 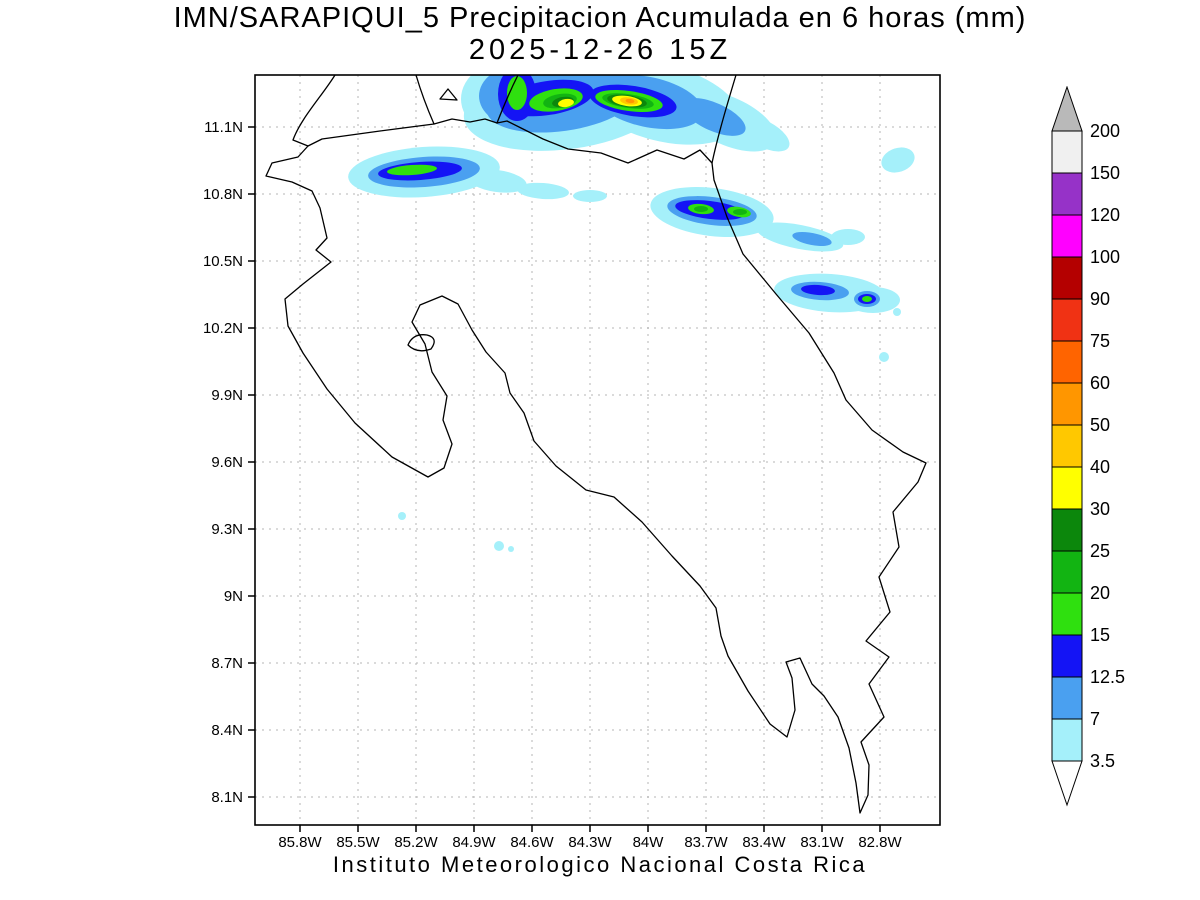 What do you see at coordinates (507, 99) in the screenshot?
I see `lake-nicaragua-shore-east` at bounding box center [507, 99].